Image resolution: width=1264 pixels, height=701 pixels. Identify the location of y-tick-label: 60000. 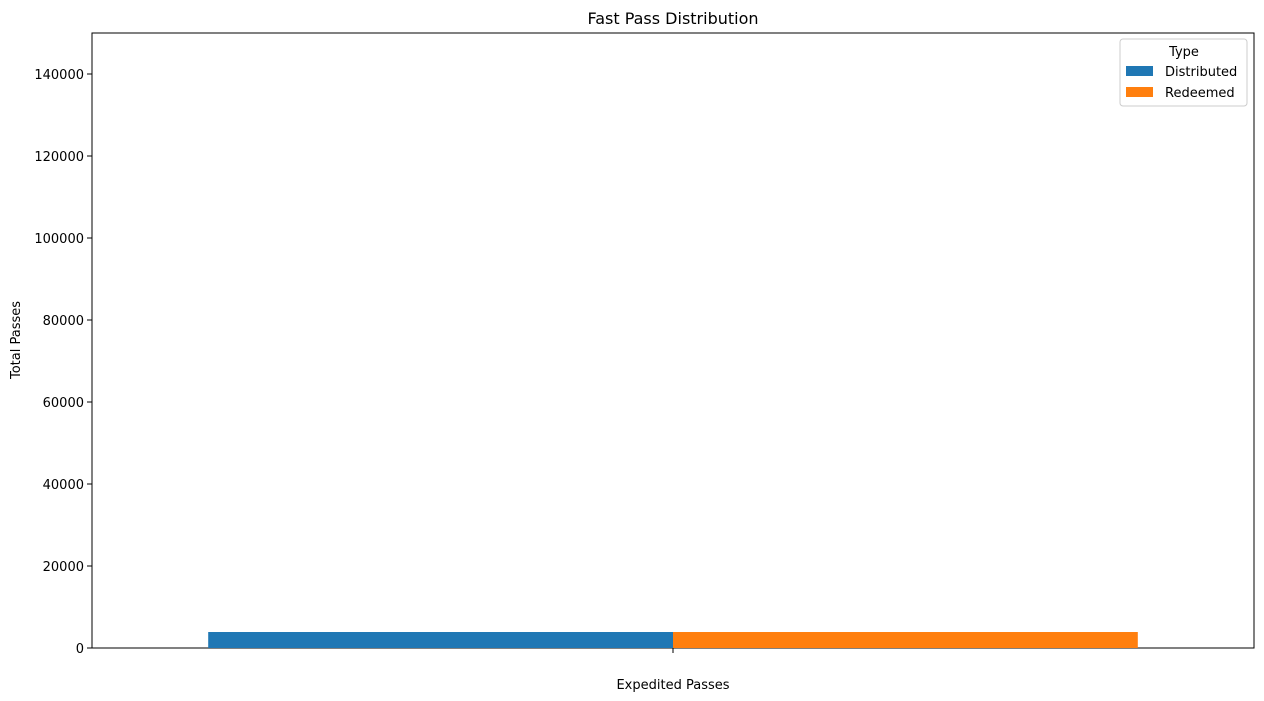
(63, 403).